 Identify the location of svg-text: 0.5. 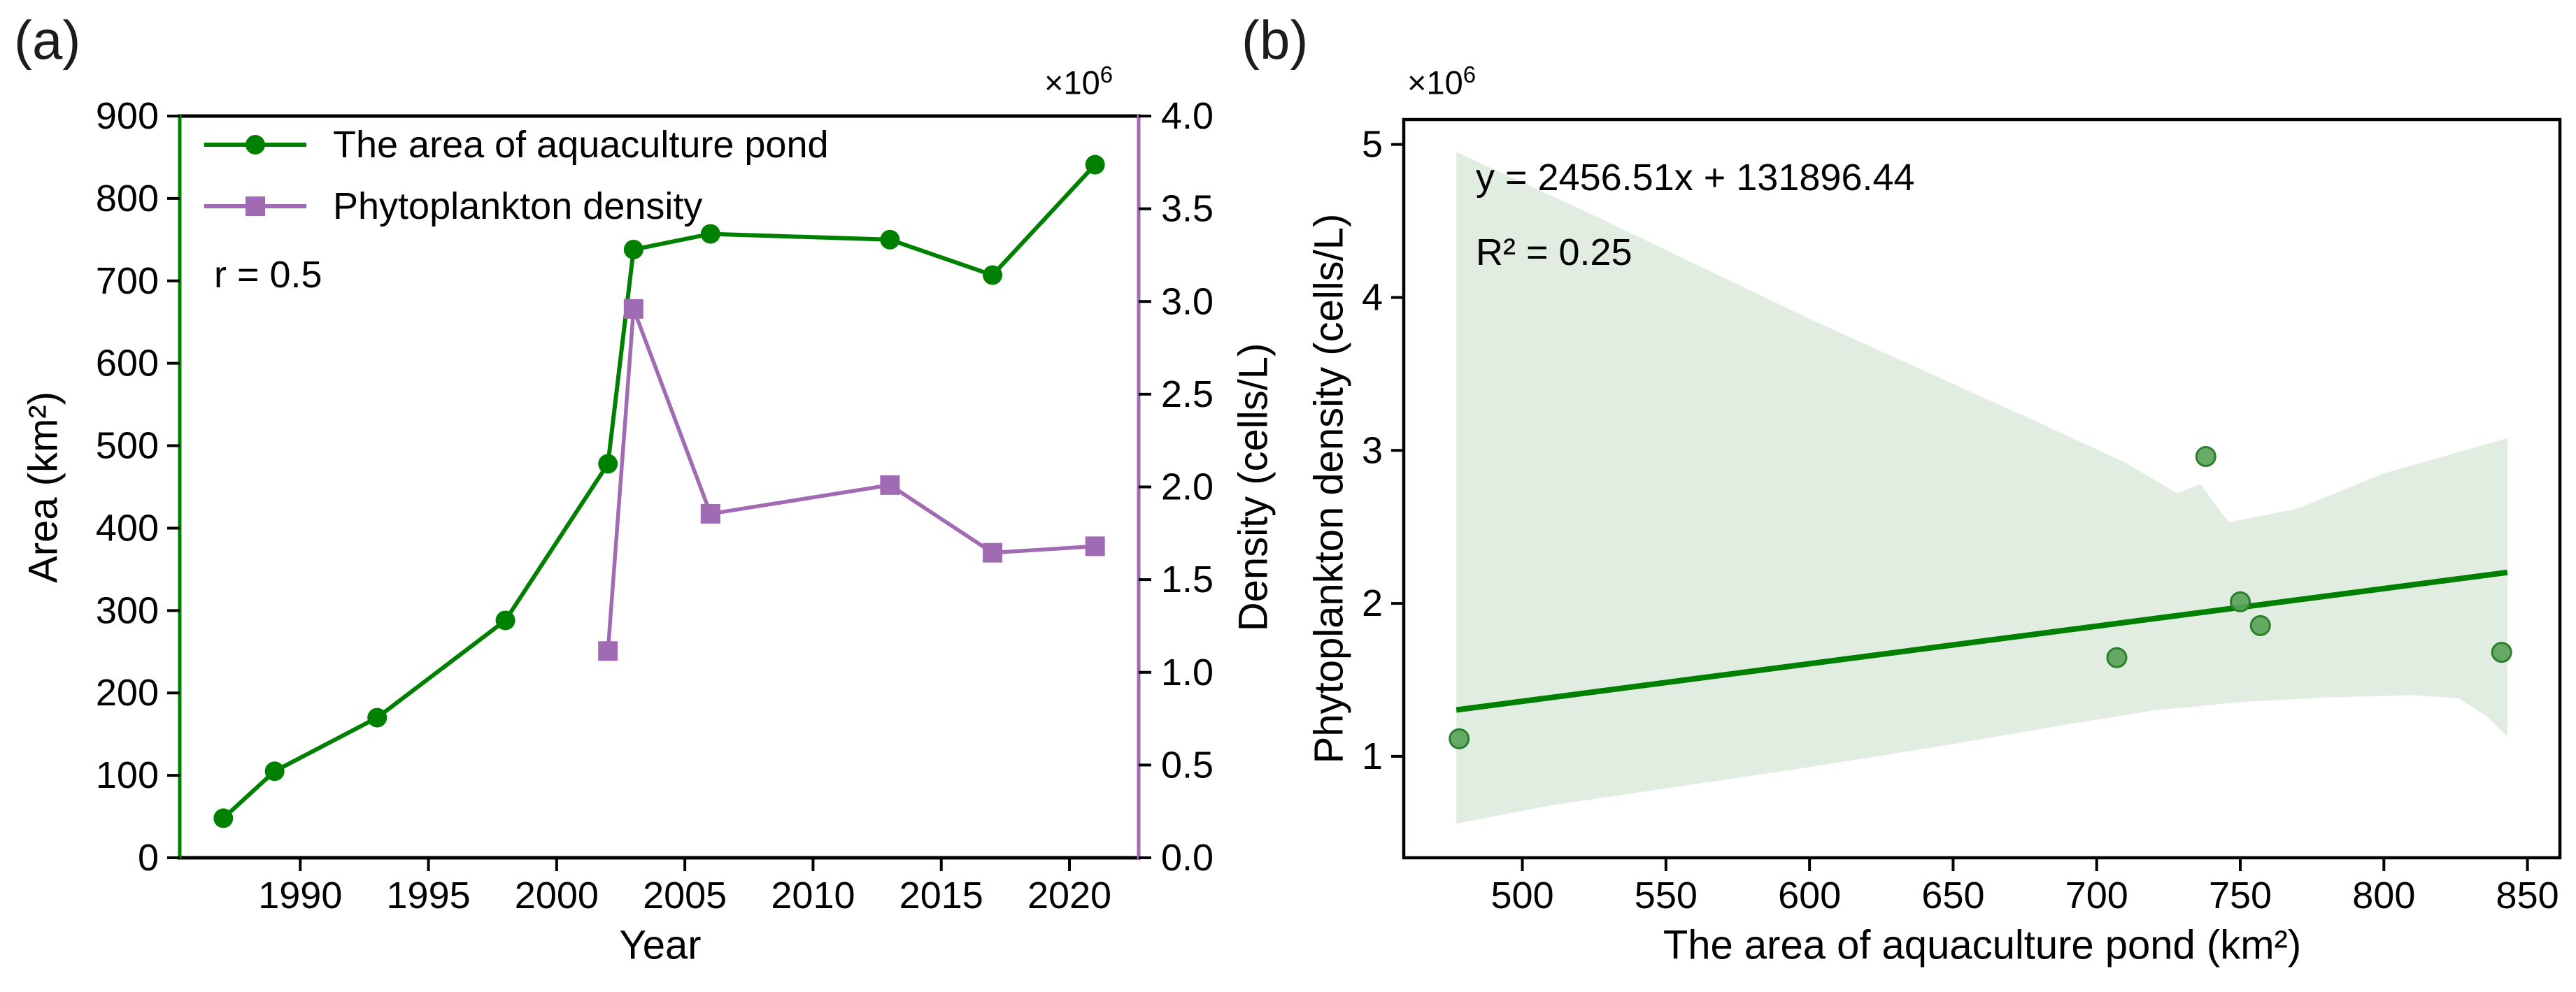
(1187, 765).